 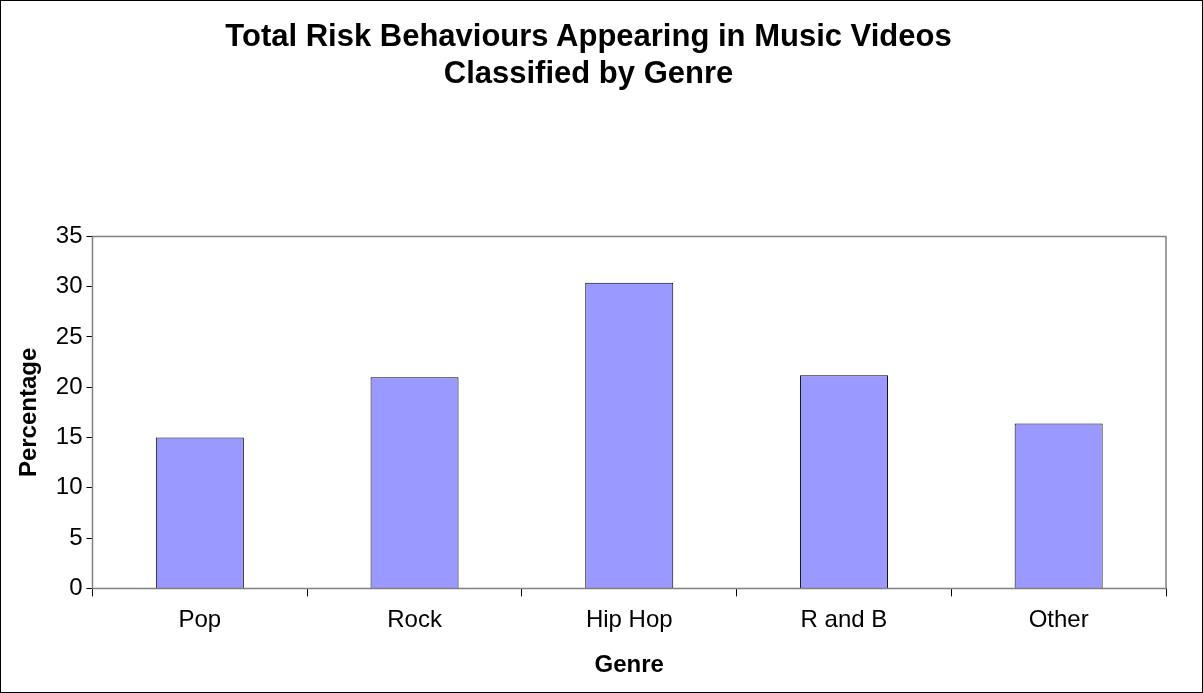 I want to click on x-tick-label: Rock, so click(x=415, y=619).